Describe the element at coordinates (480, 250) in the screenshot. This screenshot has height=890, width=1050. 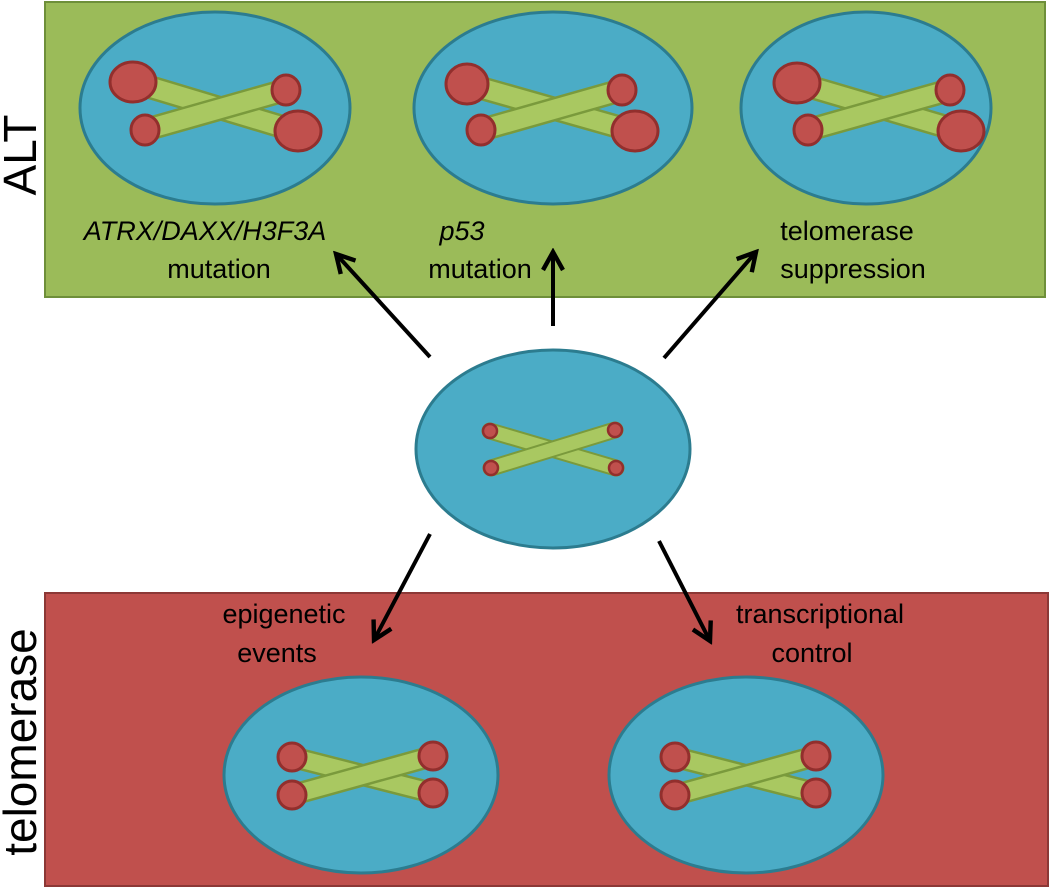
I see `label-p53-mutation: p53 mutation` at that location.